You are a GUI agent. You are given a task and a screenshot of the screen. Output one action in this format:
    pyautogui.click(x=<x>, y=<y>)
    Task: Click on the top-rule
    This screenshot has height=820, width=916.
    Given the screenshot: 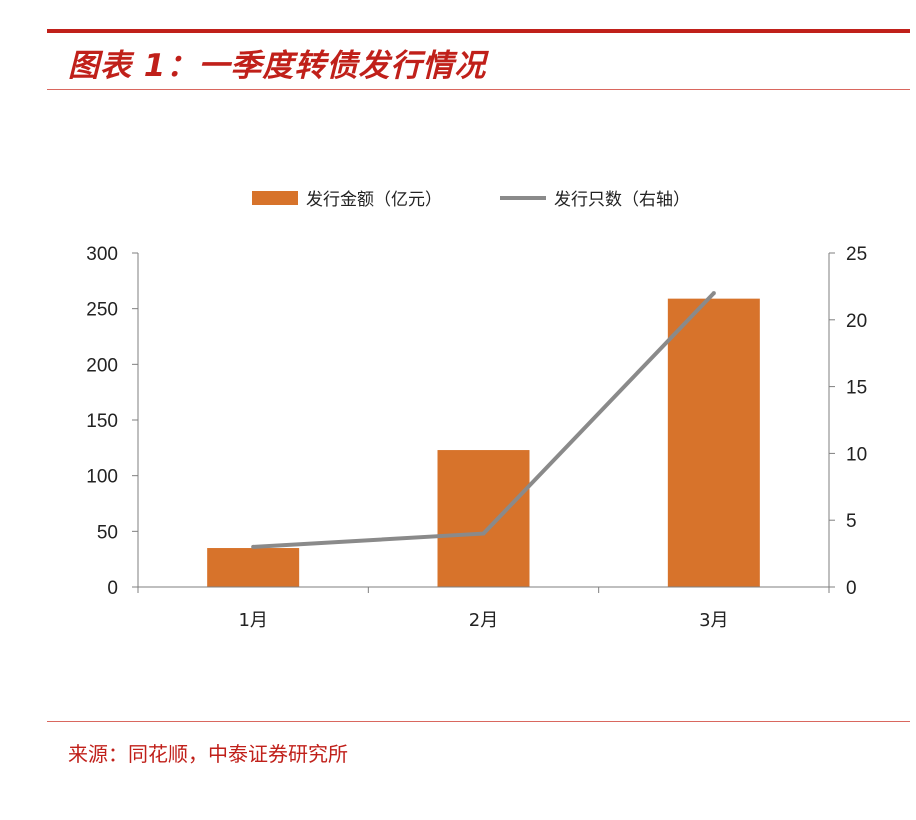 What is the action you would take?
    pyautogui.click(x=478, y=31)
    